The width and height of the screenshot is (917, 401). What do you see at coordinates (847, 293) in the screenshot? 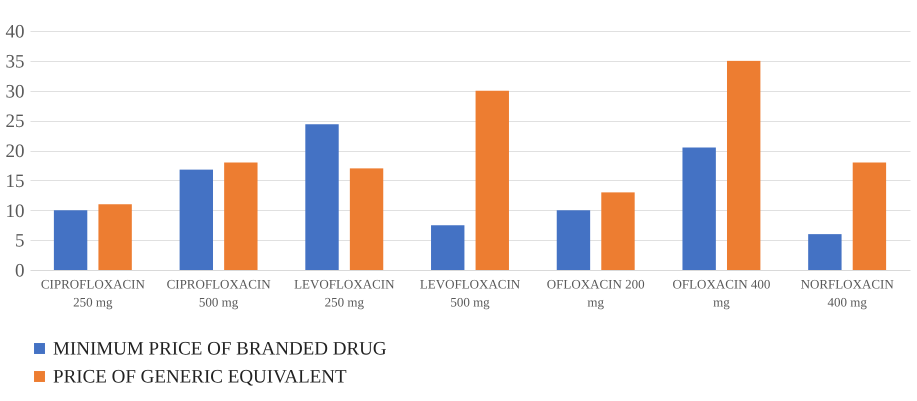
I see `x-tick-label: NORFLOXACIN 400 mg` at bounding box center [847, 293].